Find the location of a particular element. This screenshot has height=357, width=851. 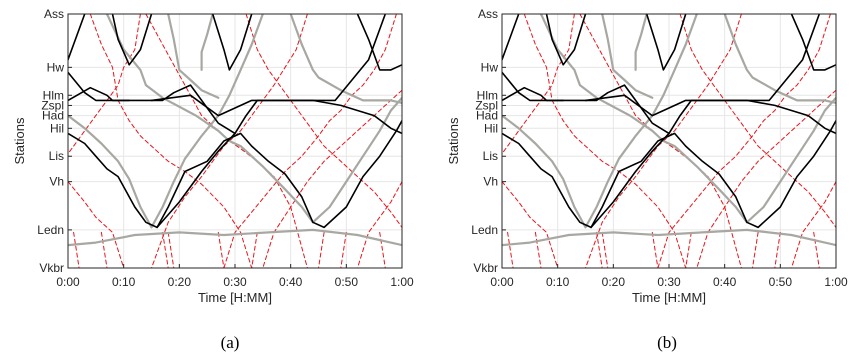

station-label: Had is located at coordinates (487, 116).